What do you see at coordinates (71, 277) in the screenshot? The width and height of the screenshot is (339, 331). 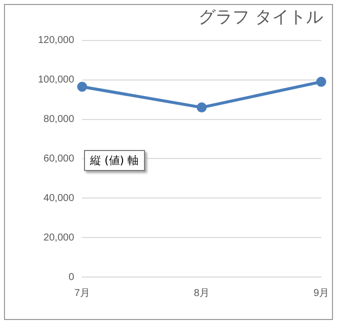 I see `y-tick-label: 0` at bounding box center [71, 277].